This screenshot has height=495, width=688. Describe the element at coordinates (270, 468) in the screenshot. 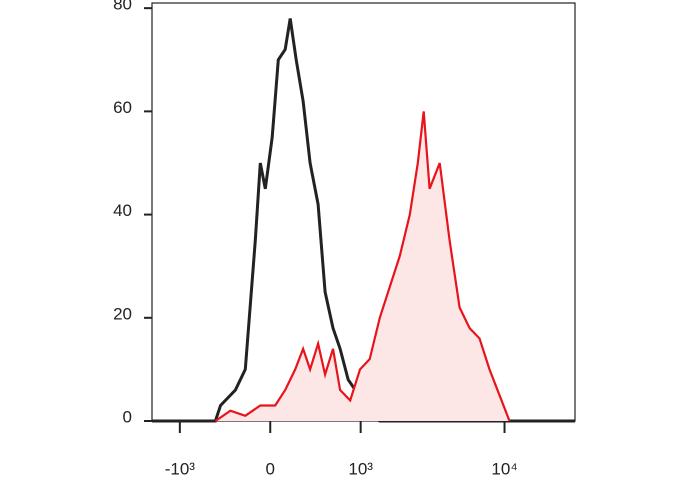

I see `x-tick-label: 0` at that location.